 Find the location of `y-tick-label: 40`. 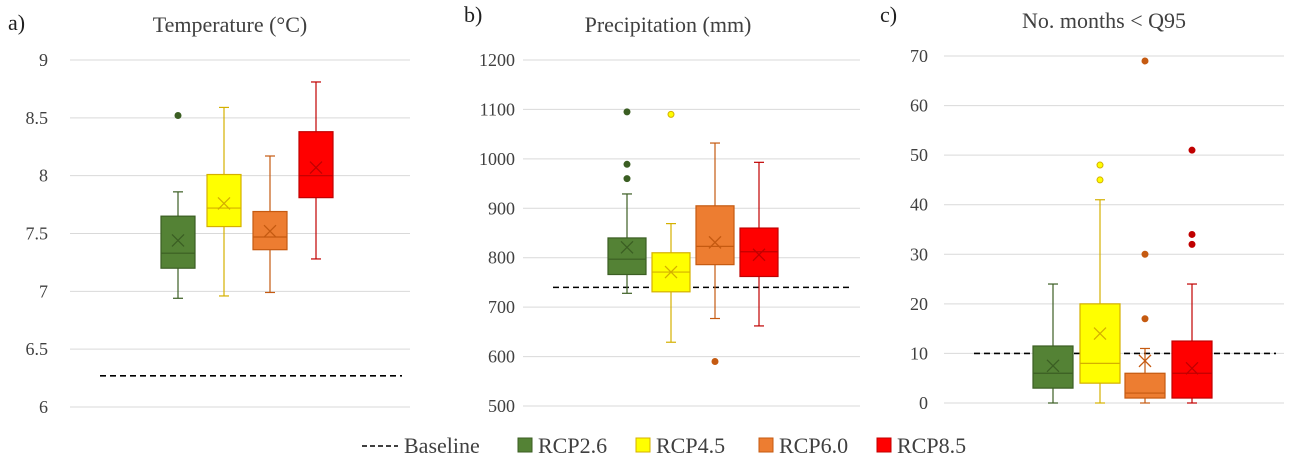

y-tick-label: 40 is located at coordinates (919, 205).